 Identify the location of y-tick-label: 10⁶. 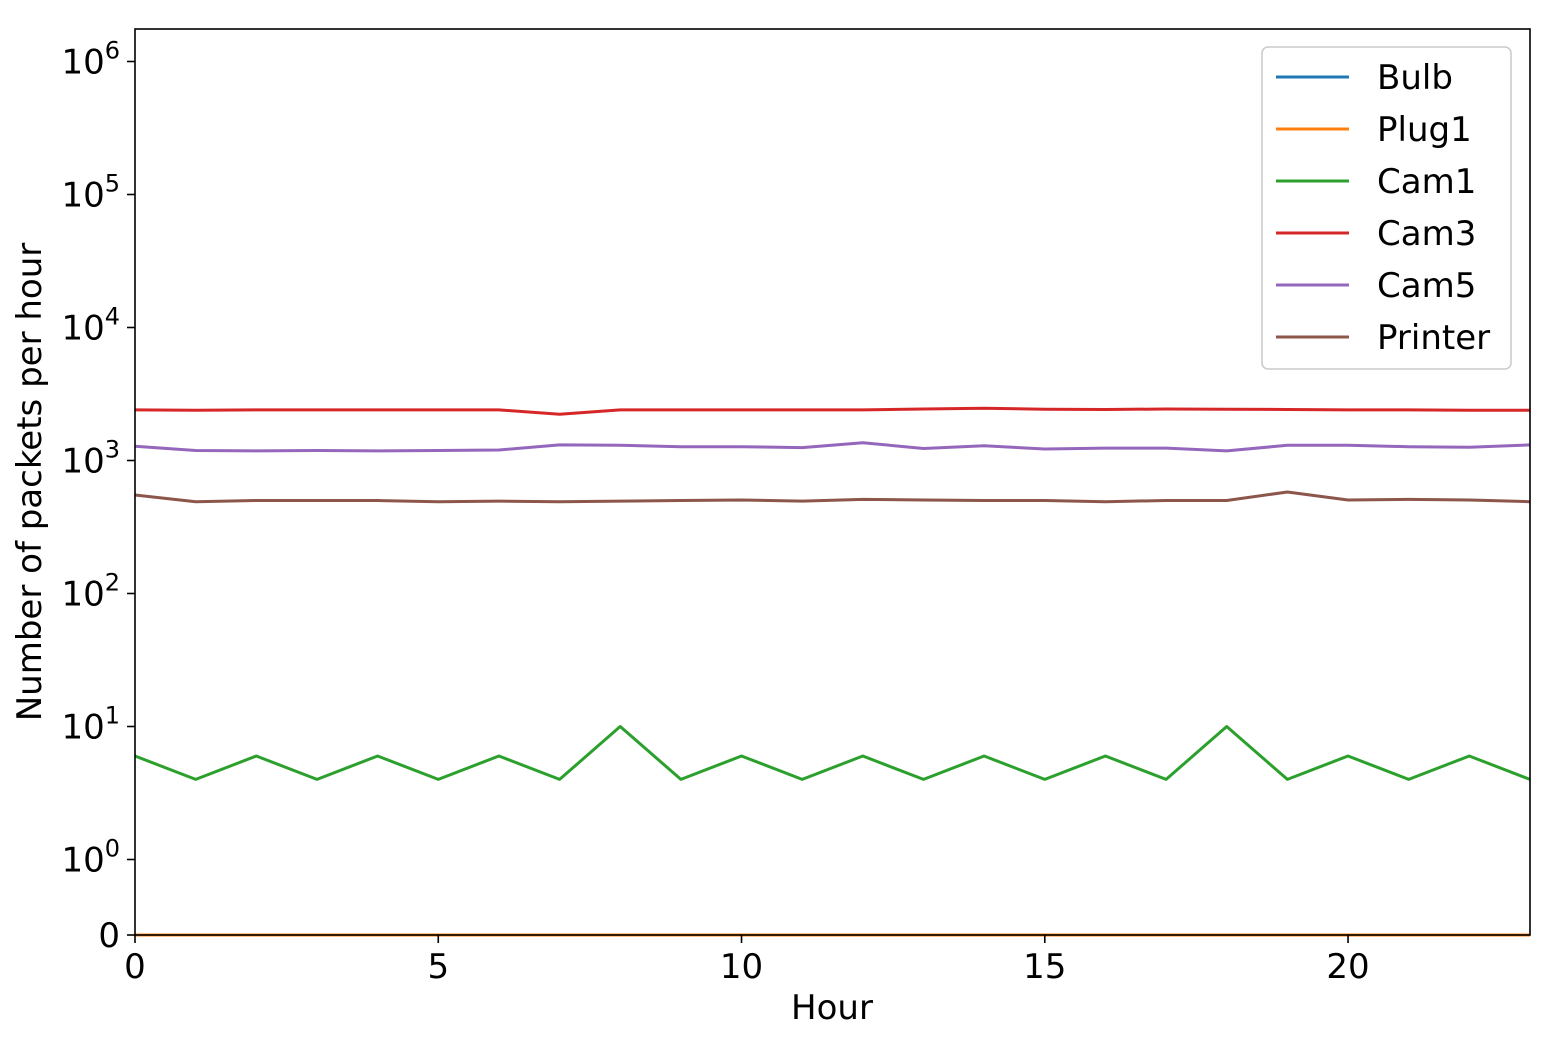
(90, 60).